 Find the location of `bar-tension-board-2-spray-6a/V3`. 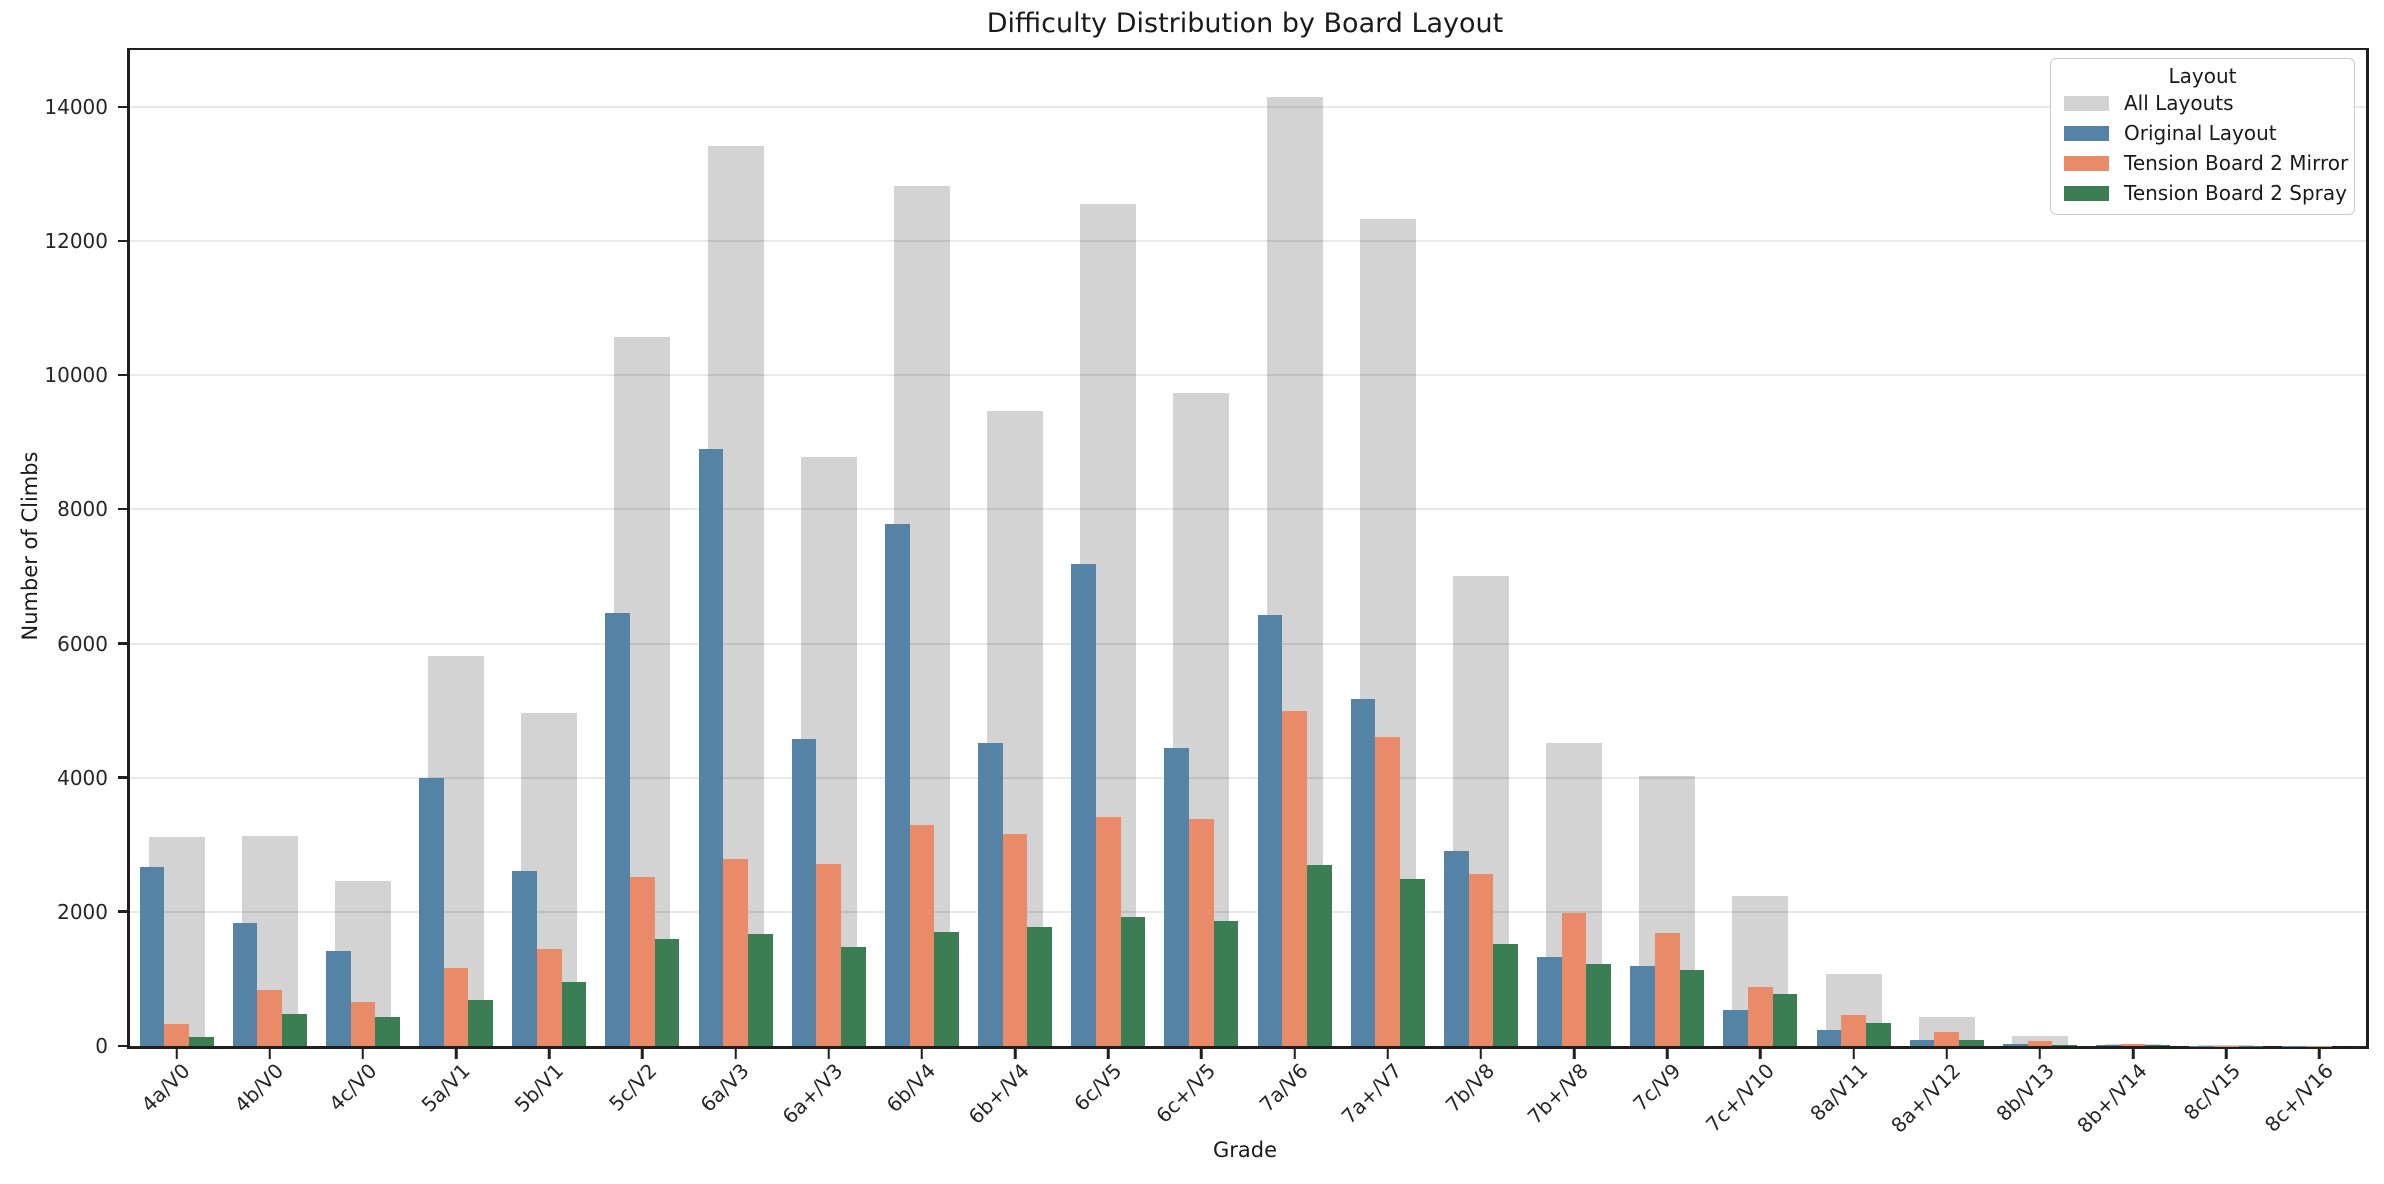

bar-tension-board-2-spray-6a/V3 is located at coordinates (760, 990).